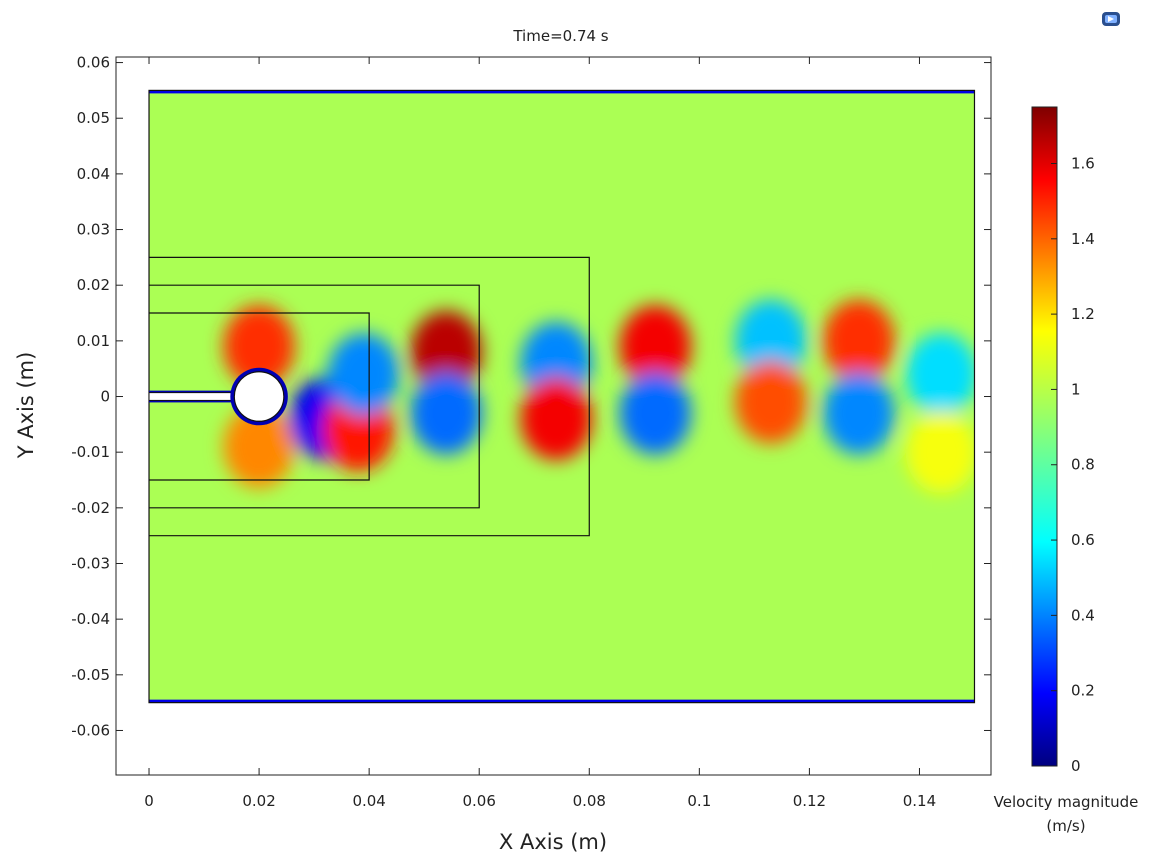 The height and width of the screenshot is (861, 1170). I want to click on x-tick-label: 0.04, so click(368, 801).